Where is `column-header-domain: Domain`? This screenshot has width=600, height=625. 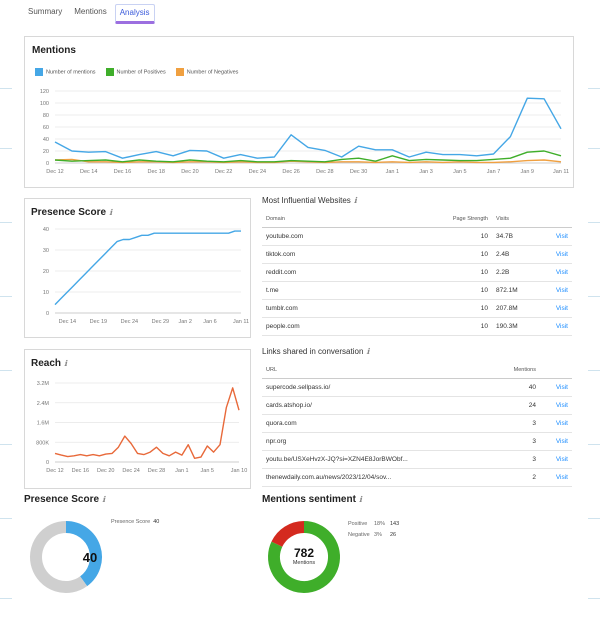
column-header-domain: Domain is located at coordinates (343, 219).